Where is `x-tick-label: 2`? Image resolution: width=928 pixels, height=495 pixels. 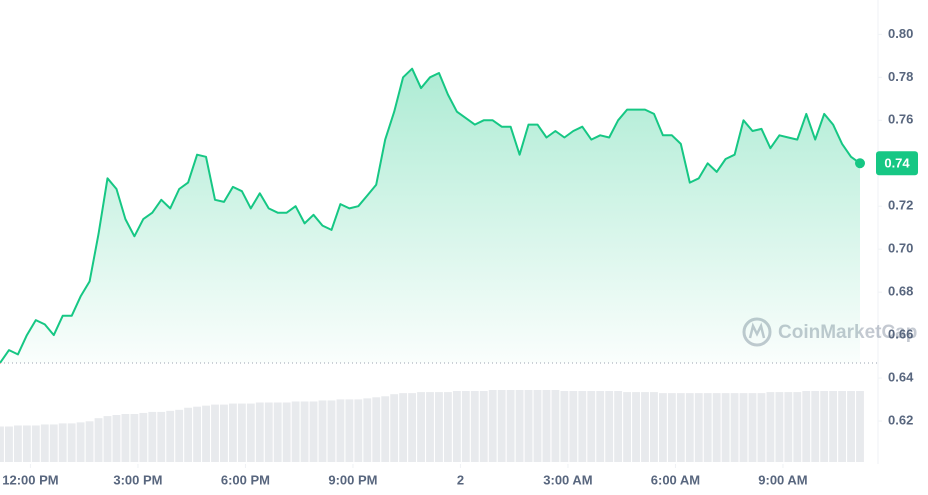 x-tick-label: 2 is located at coordinates (460, 479).